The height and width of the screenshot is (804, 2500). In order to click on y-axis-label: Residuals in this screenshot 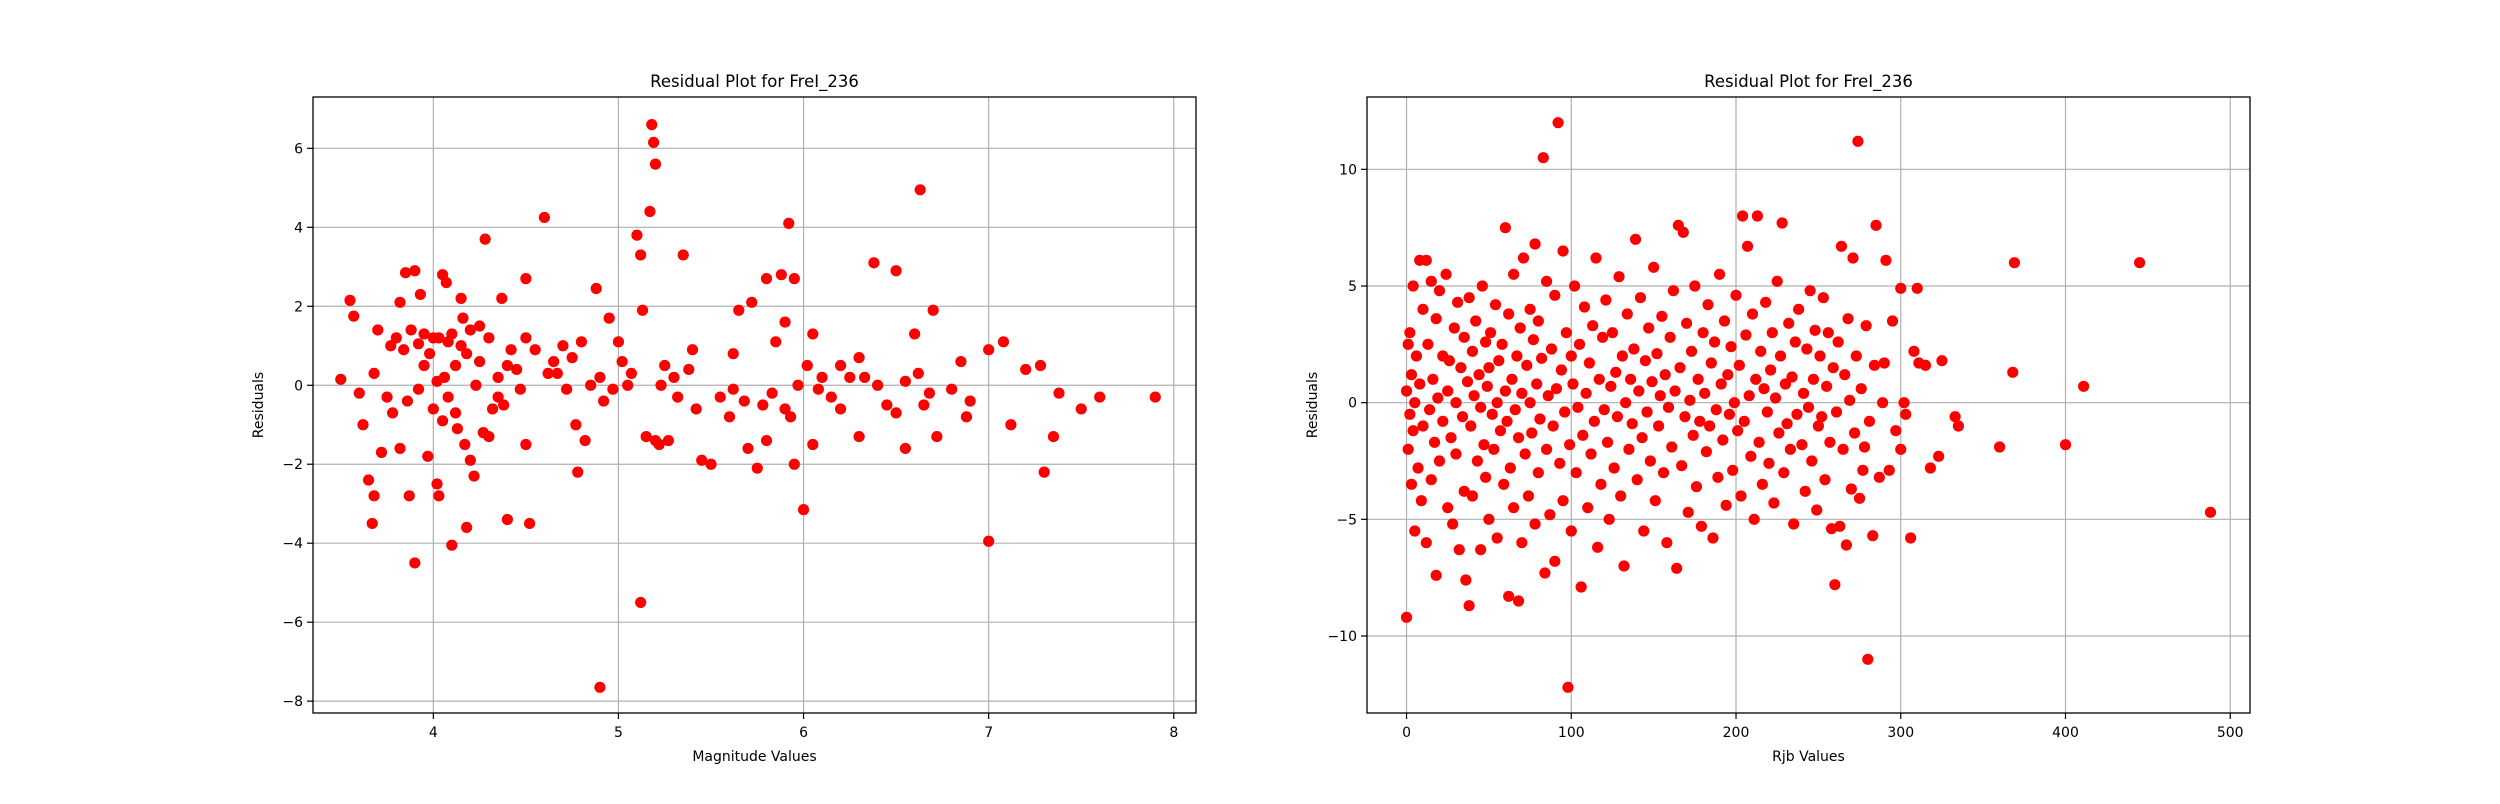, I will do `click(259, 405)`.